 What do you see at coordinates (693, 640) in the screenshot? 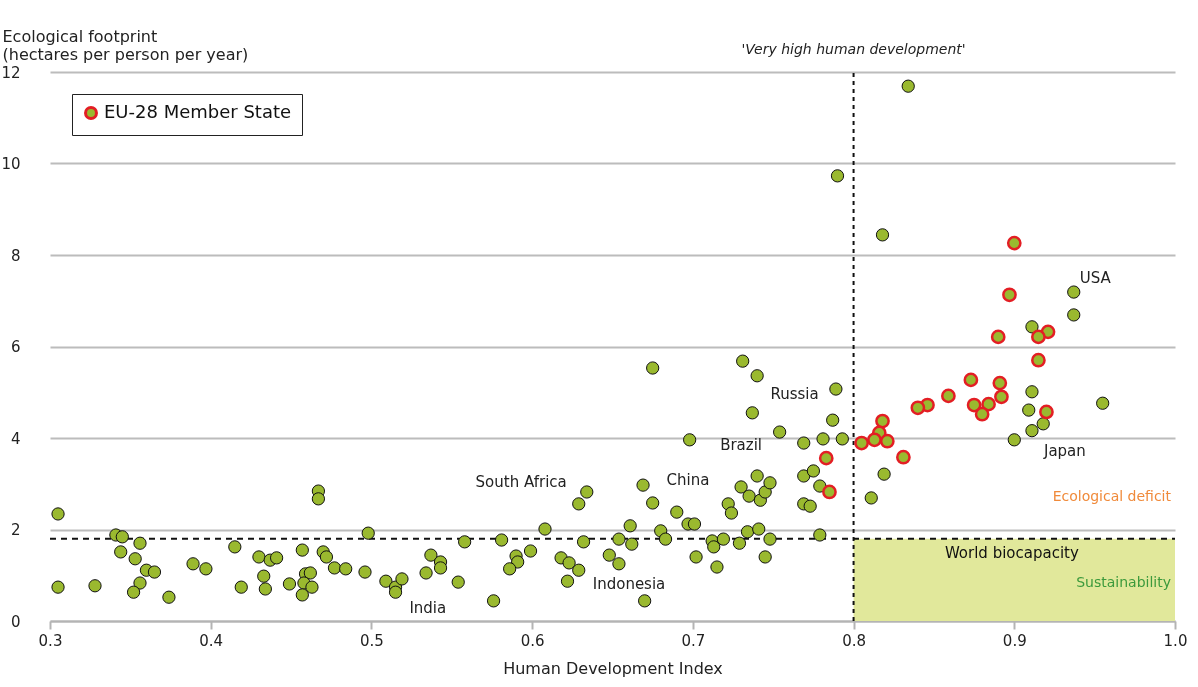
I see `x-tick-label: 0.7` at bounding box center [693, 640].